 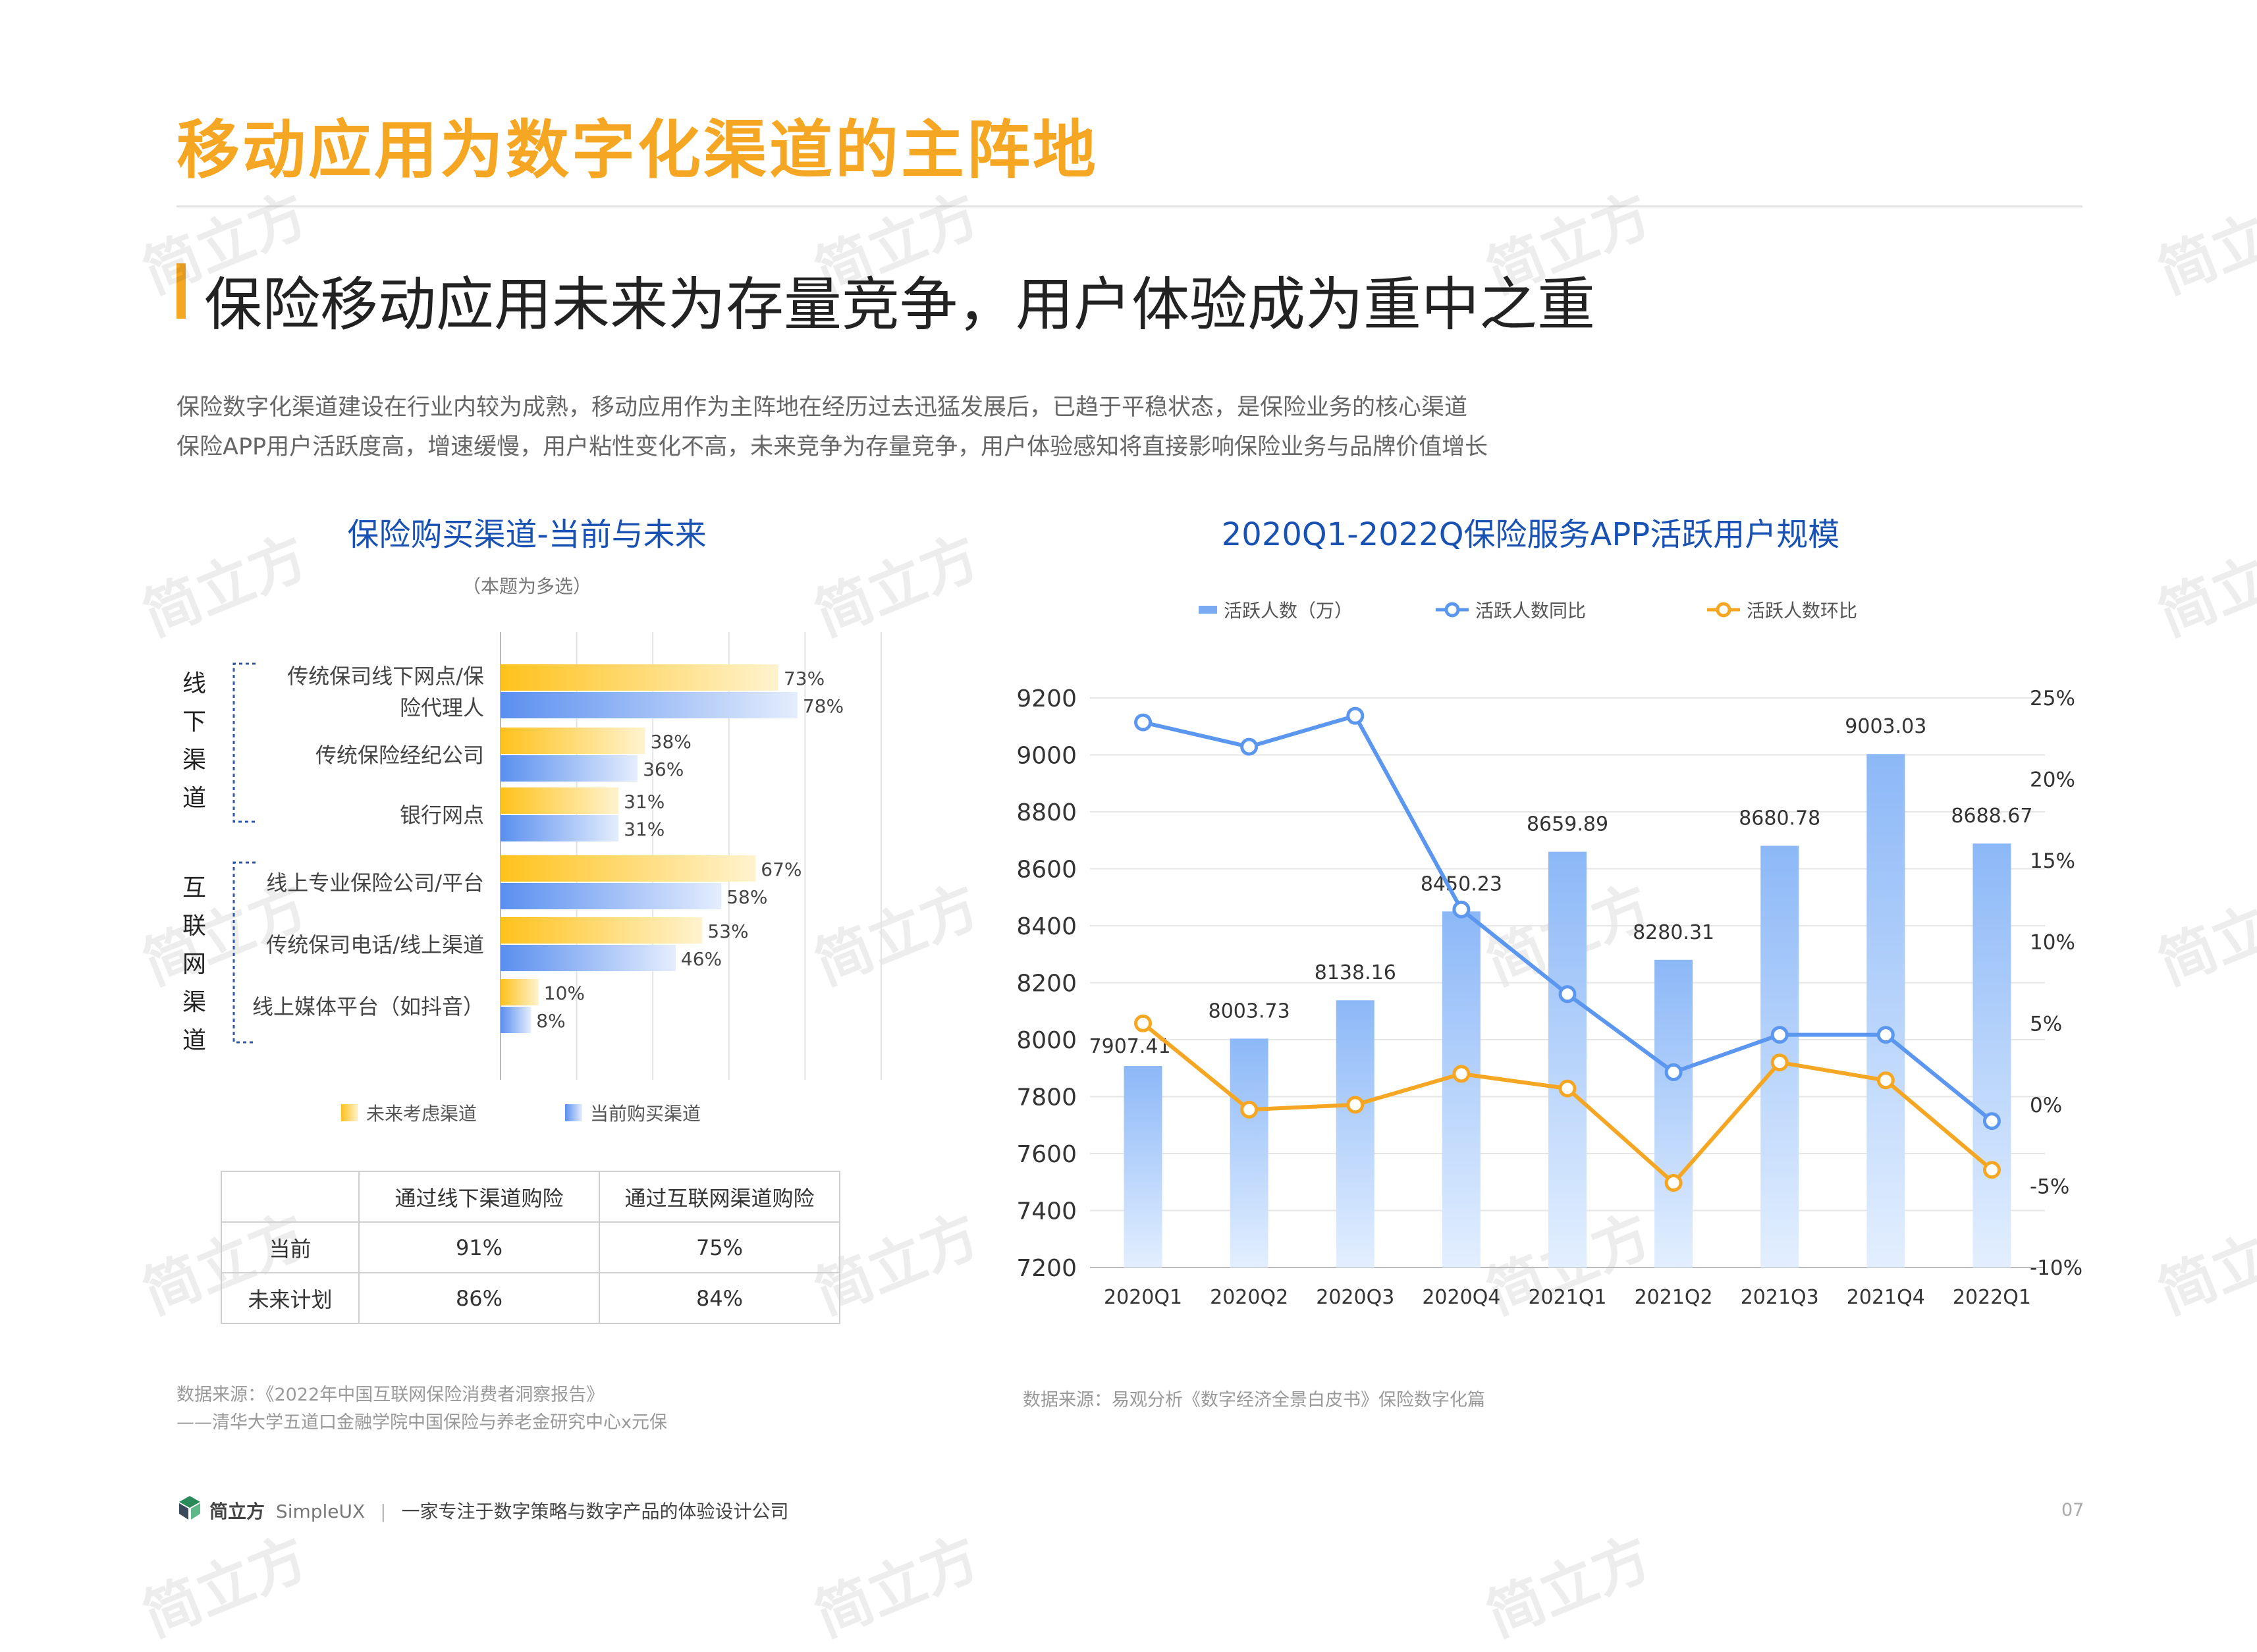 What do you see at coordinates (2072, 1510) in the screenshot?
I see `page-number: 07` at bounding box center [2072, 1510].